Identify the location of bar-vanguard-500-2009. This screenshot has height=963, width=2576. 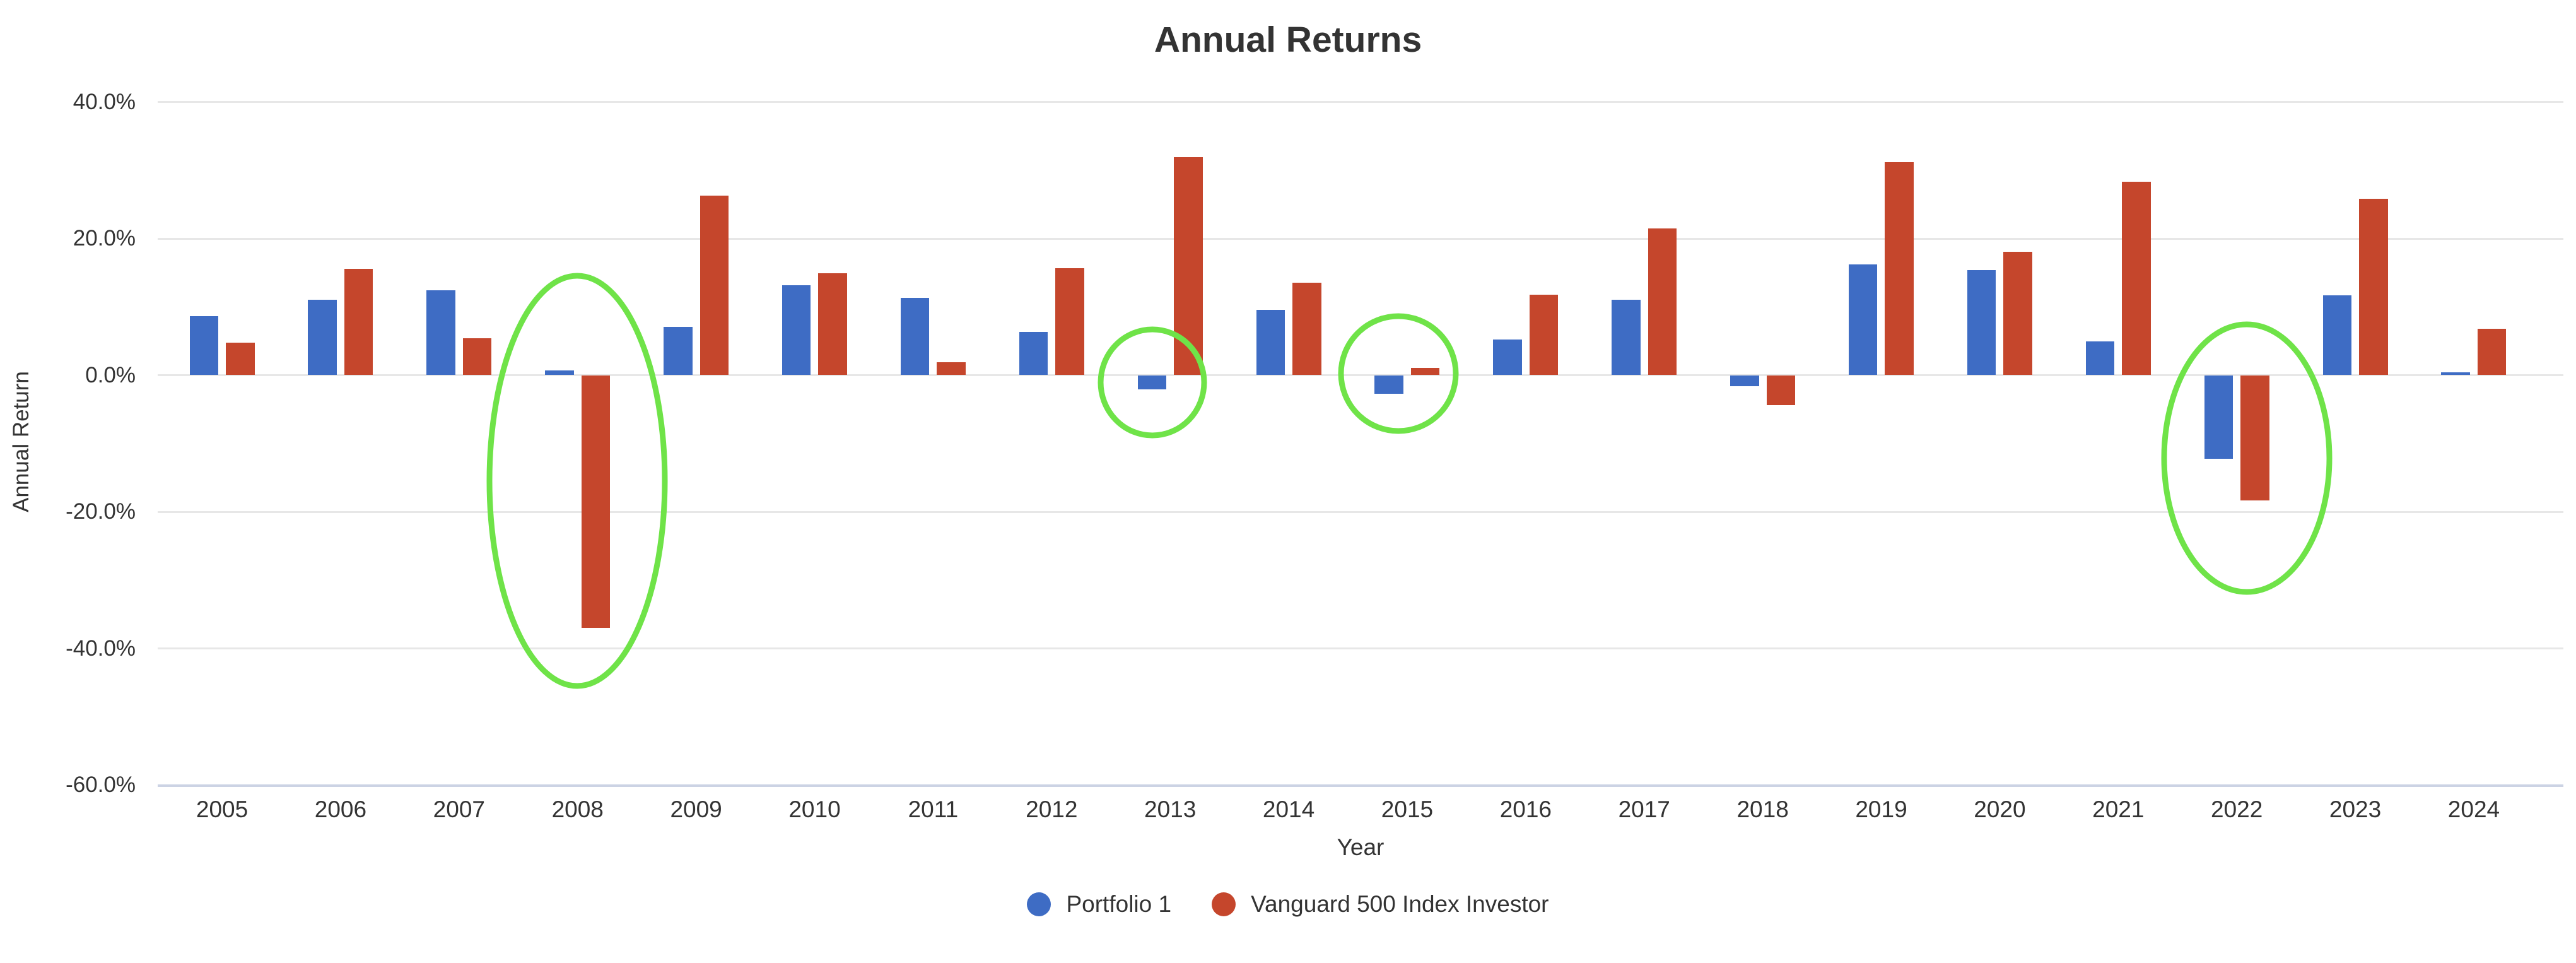
(714, 285).